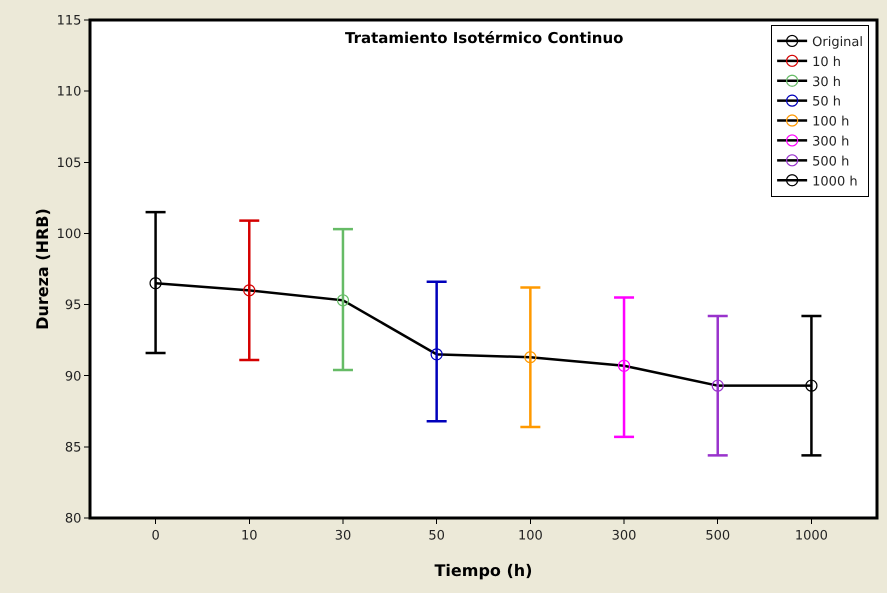 This screenshot has width=887, height=593. I want to click on y-tick-label: 85, so click(73, 448).